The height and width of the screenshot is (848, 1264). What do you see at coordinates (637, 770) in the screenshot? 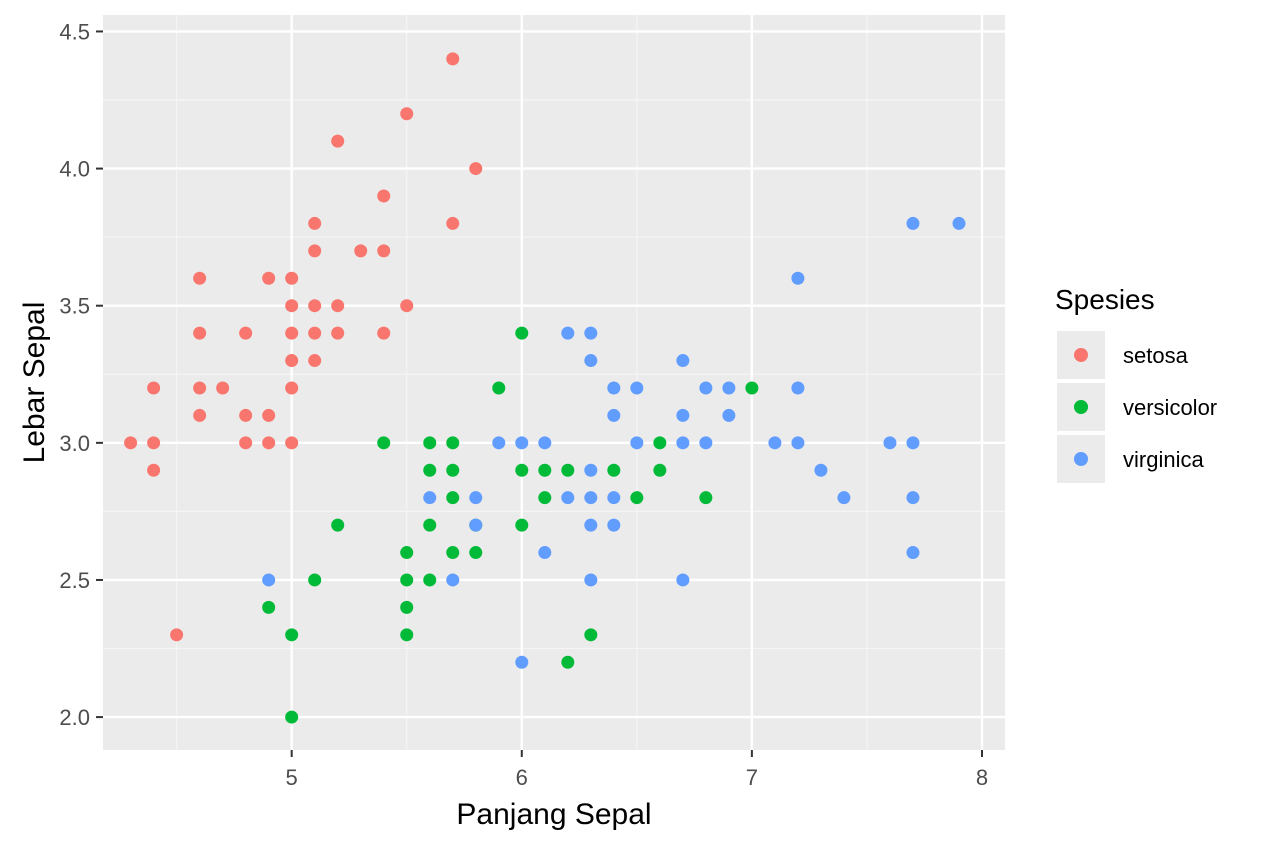
I see `x-axis: 5 6 7 8` at bounding box center [637, 770].